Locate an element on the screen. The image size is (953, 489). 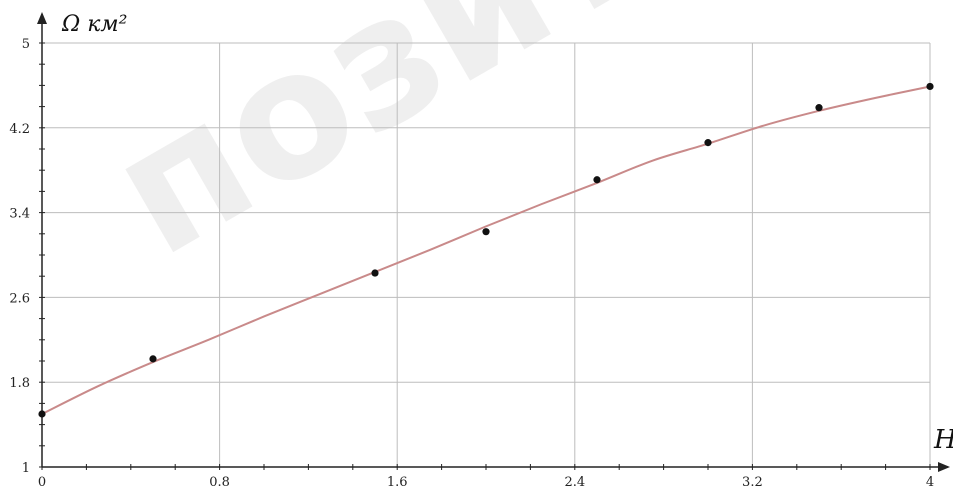
x-tick-label: 0 is located at coordinates (42, 482).